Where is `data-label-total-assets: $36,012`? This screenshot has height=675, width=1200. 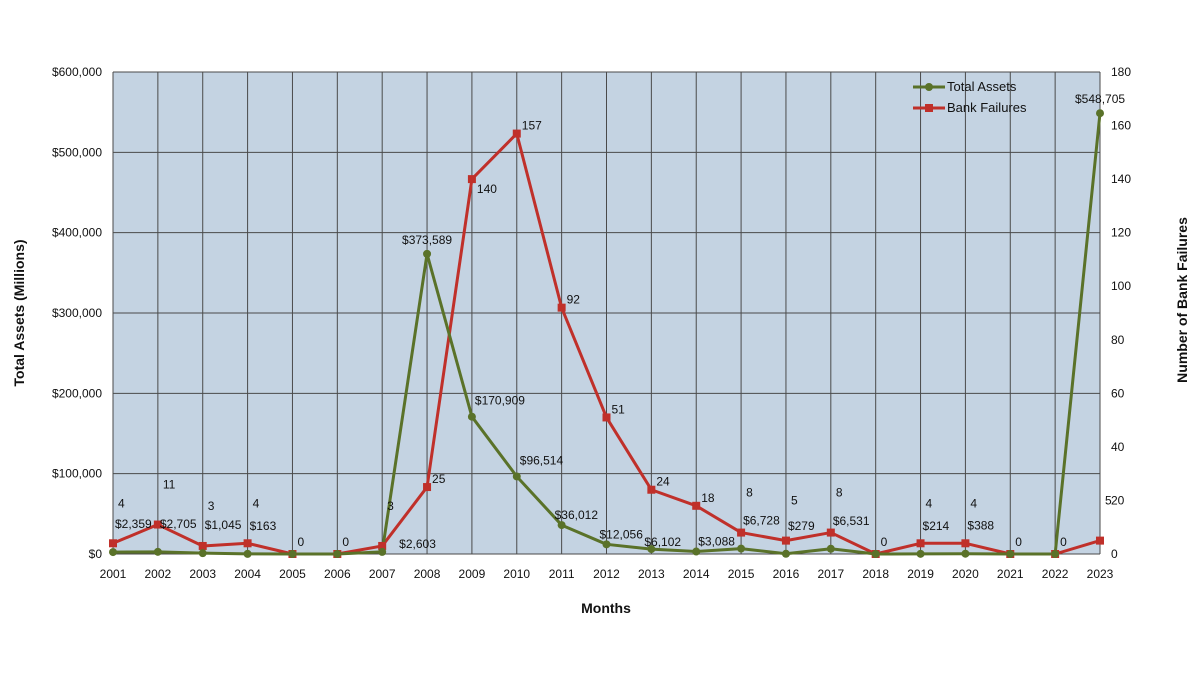
data-label-total-assets: $36,012 is located at coordinates (577, 515).